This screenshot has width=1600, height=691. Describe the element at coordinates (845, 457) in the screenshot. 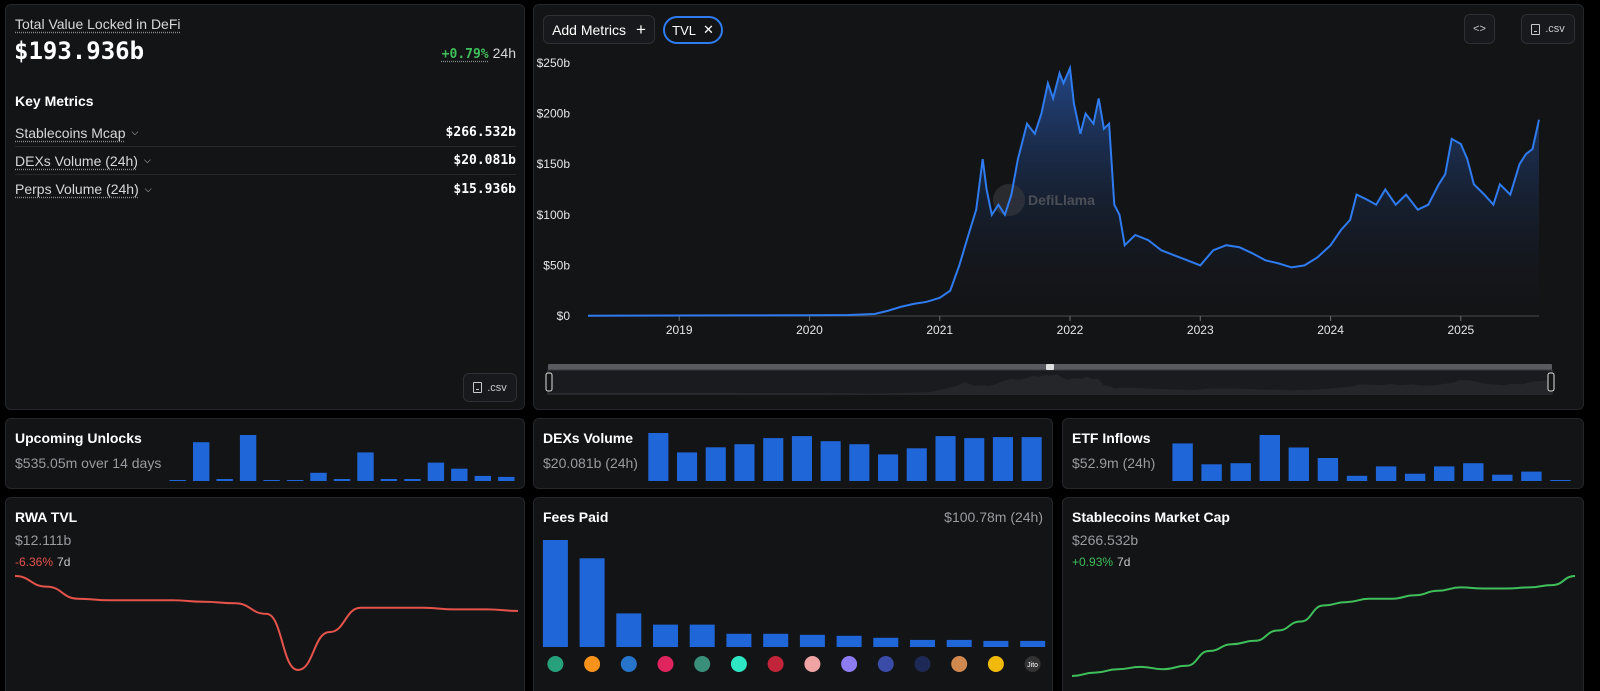

I see `dexs-volume-bar-chart` at that location.